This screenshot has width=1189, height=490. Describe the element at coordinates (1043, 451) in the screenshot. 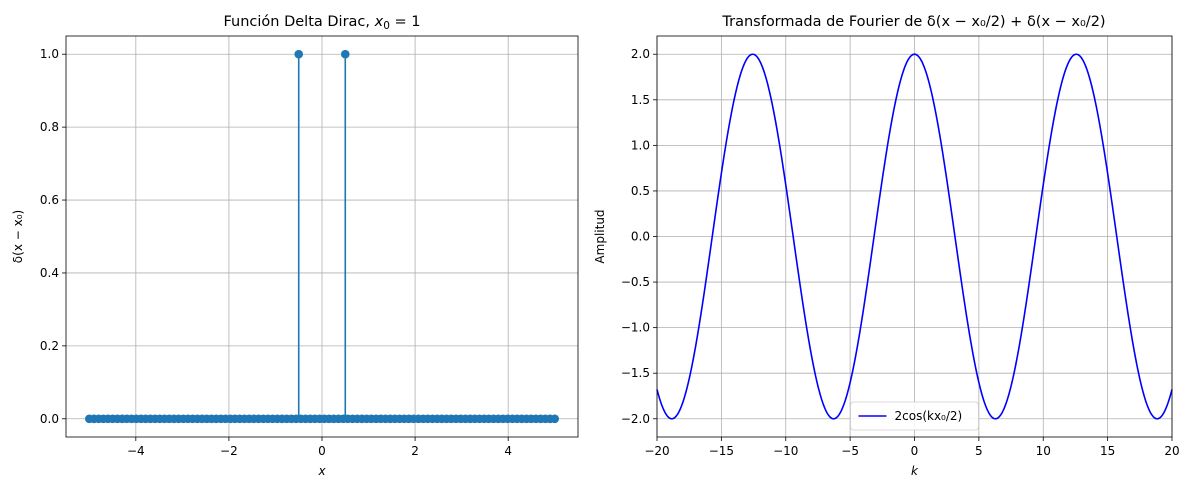

I see `x-tick-label: 10` at that location.